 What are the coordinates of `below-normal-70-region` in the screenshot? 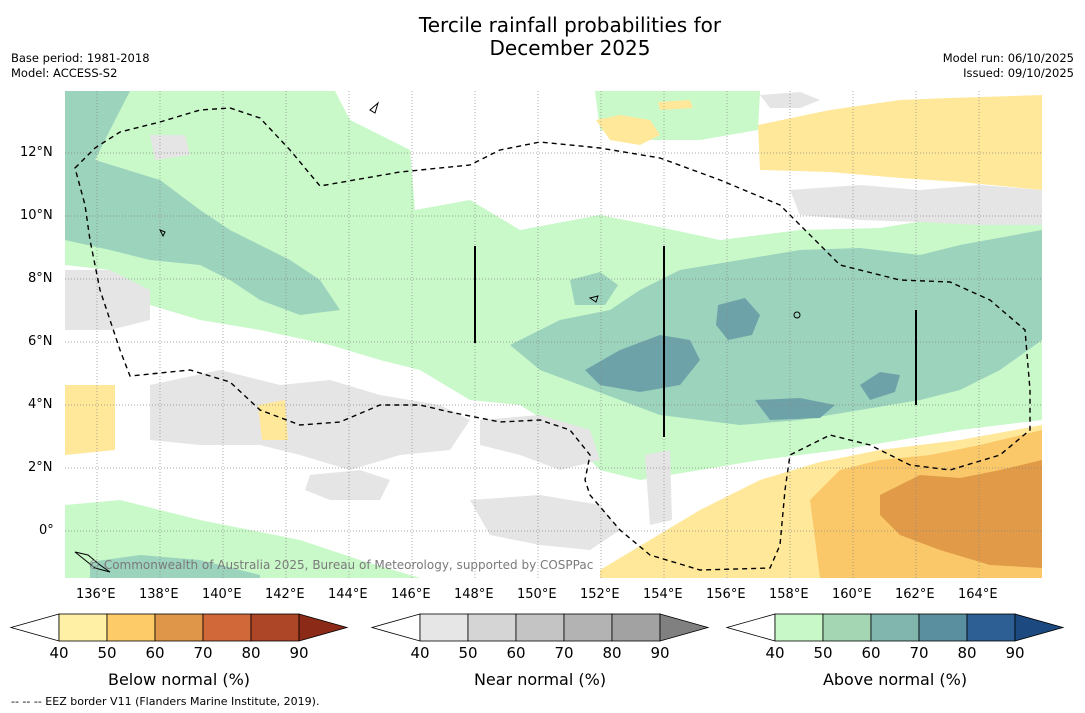 It's located at (961, 514).